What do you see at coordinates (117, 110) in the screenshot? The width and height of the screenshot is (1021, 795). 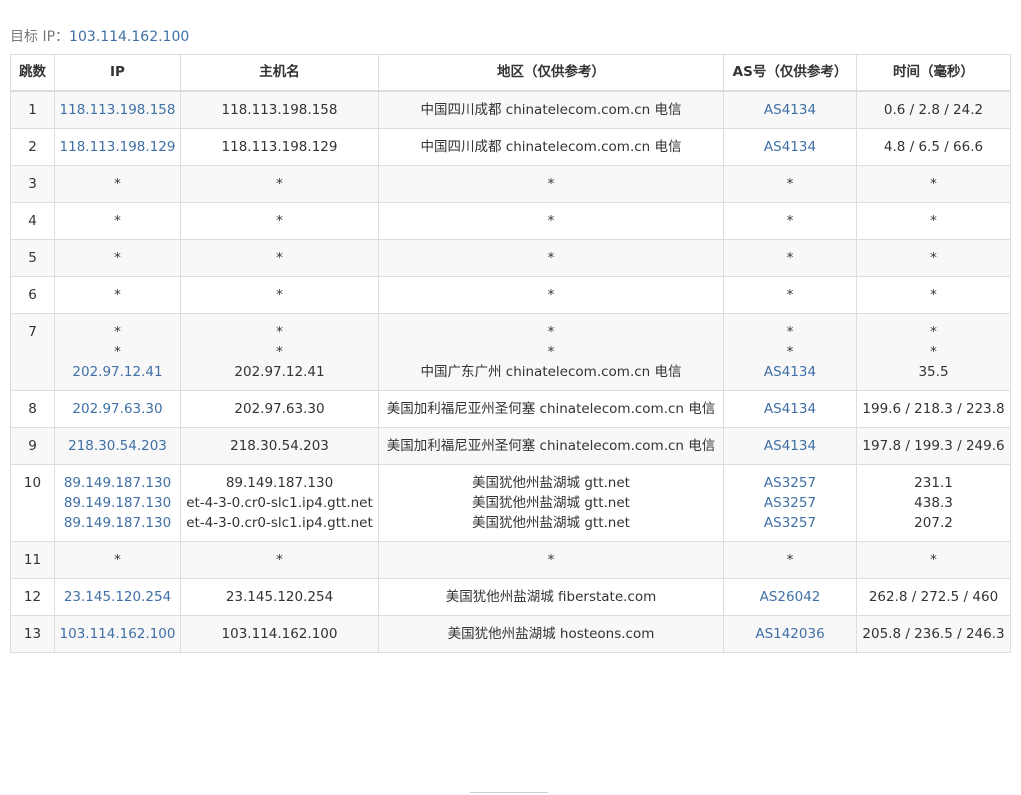 I see `ip-link: 118.113.198.158` at bounding box center [117, 110].